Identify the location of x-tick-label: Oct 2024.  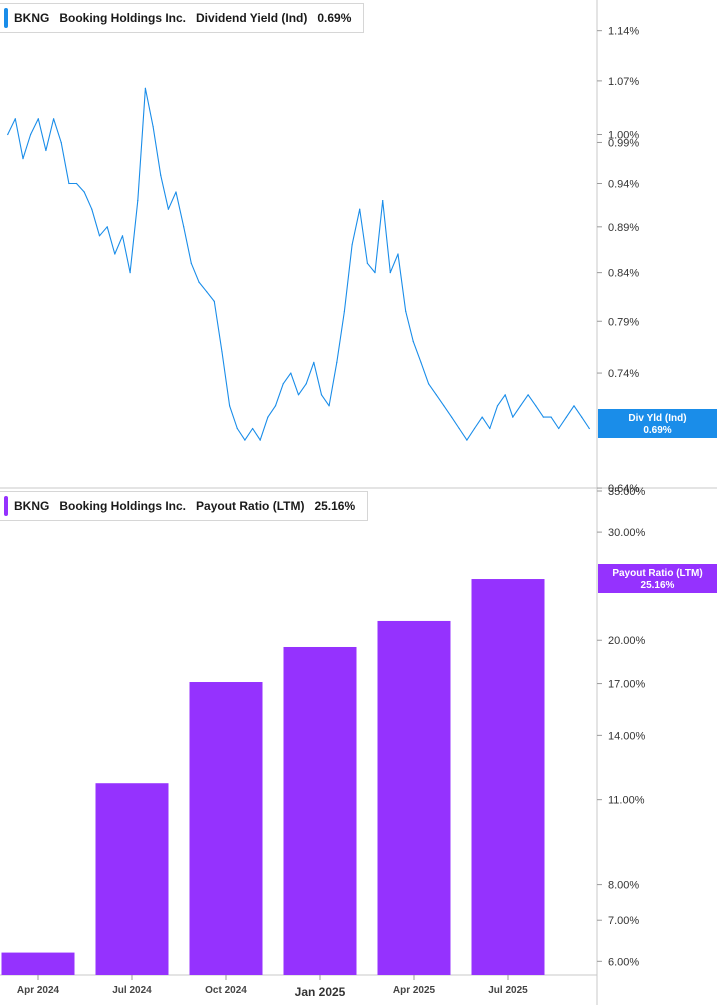
(226, 990).